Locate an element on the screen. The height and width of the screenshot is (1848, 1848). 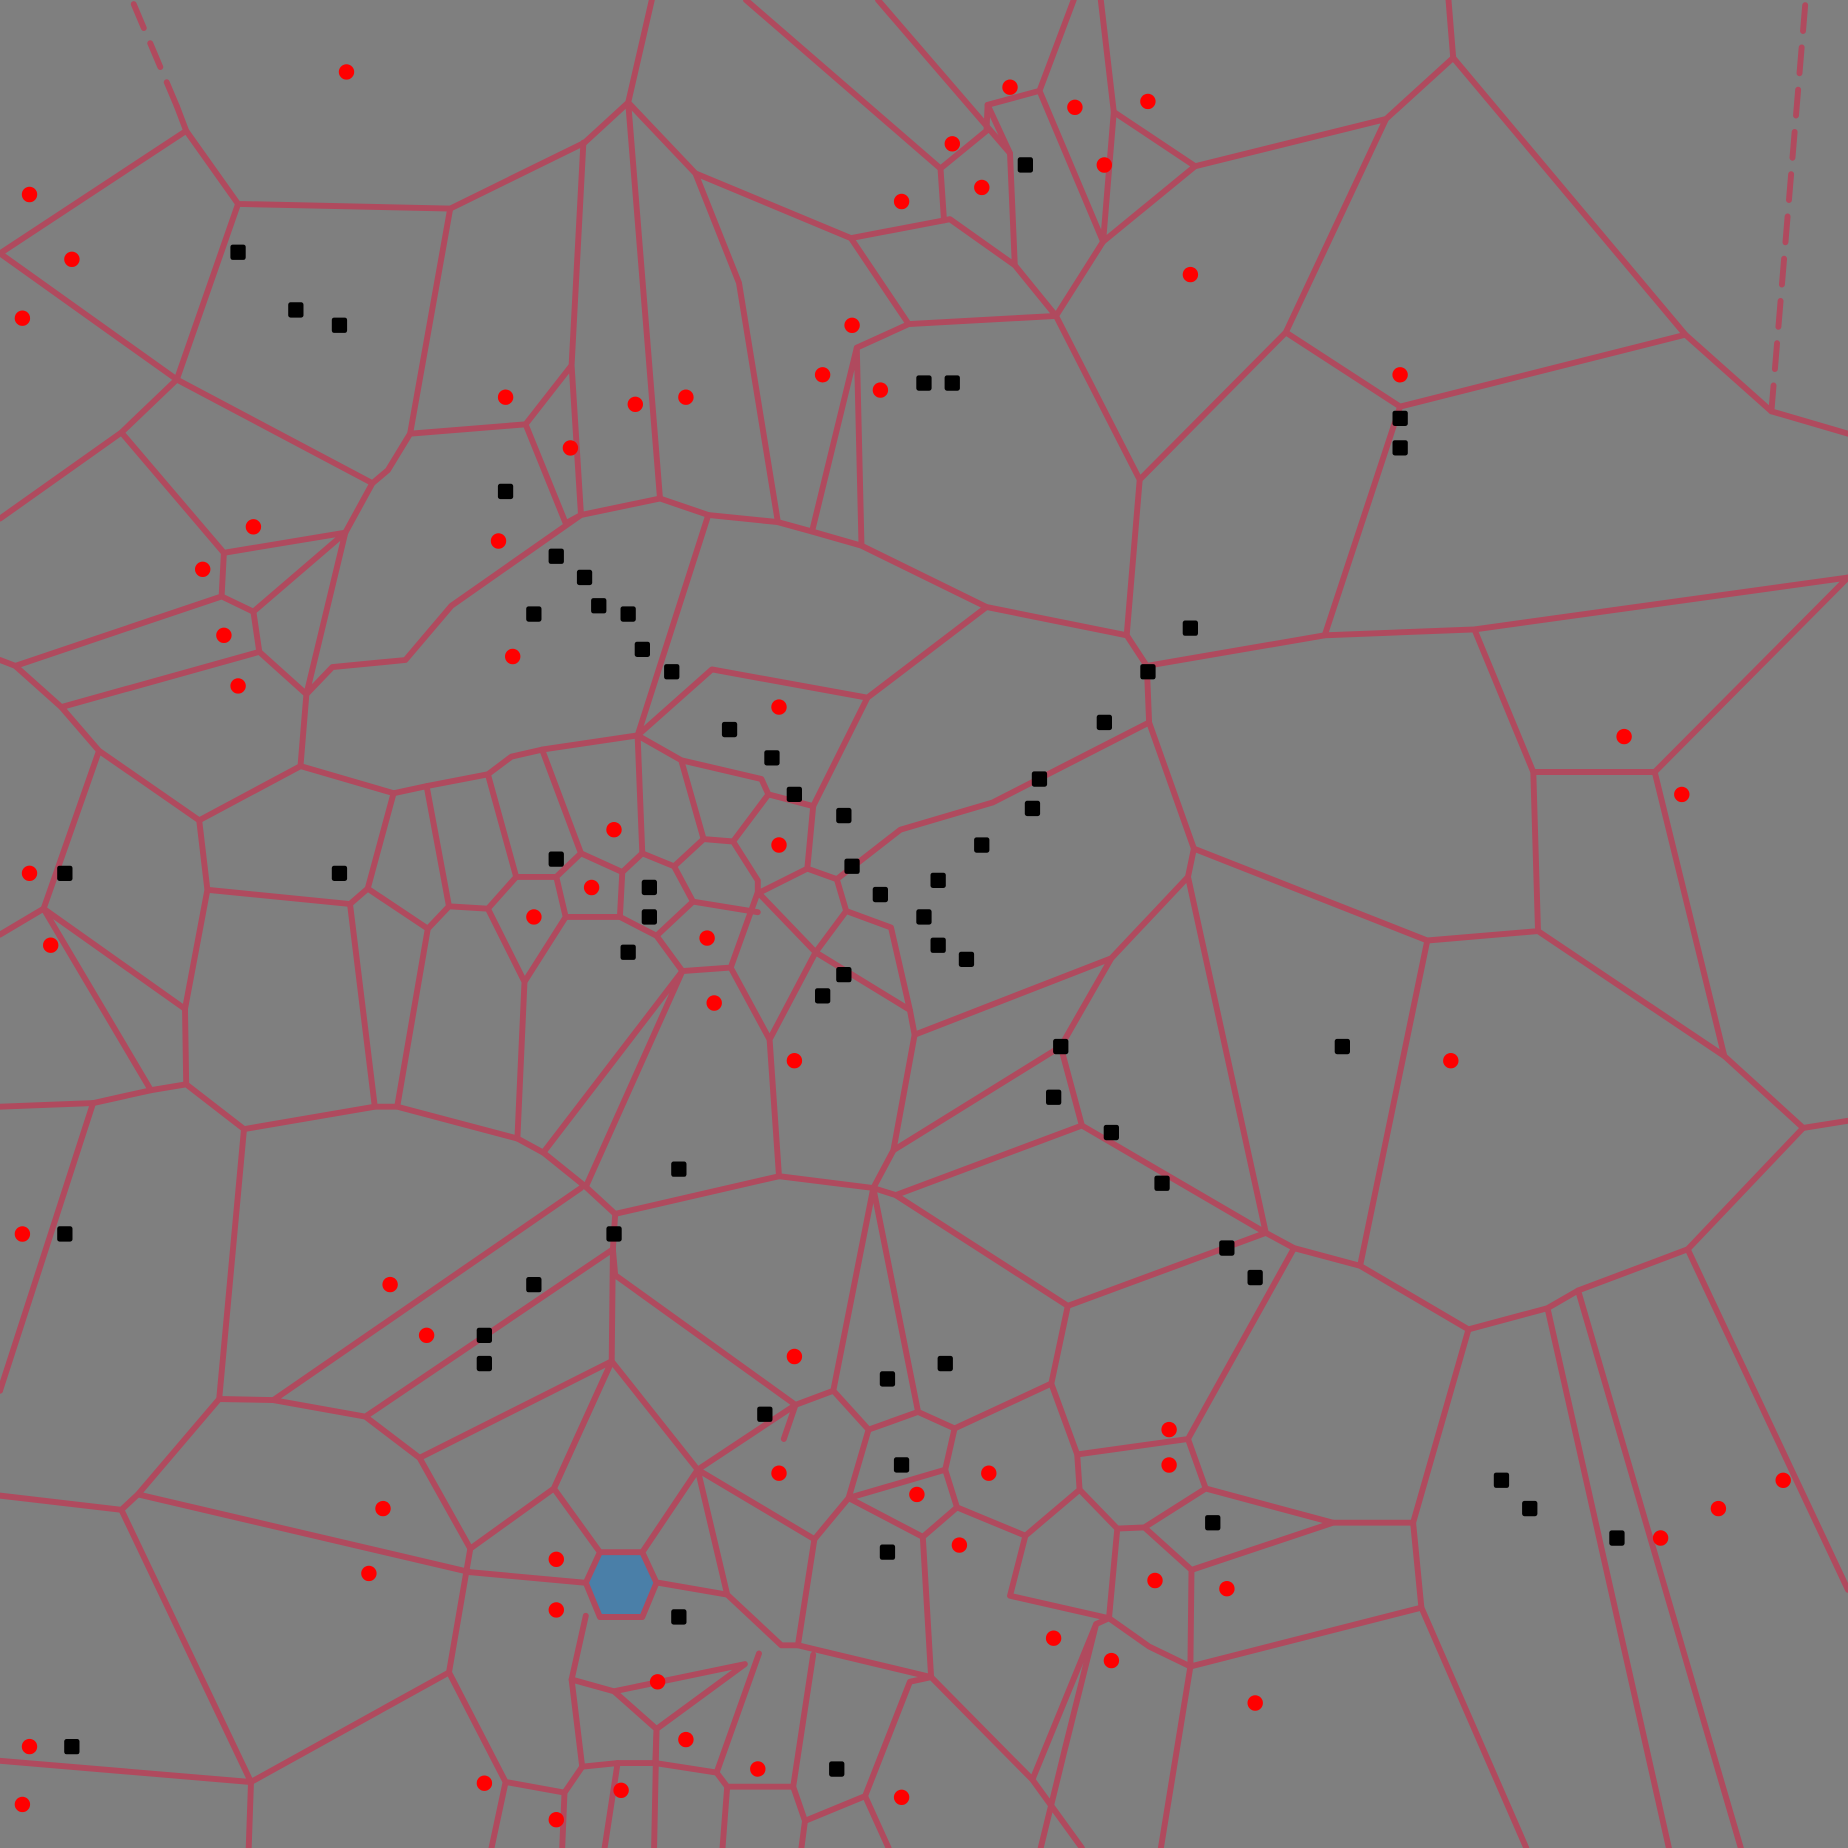
highlighted-cell is located at coordinates (621, 1584).